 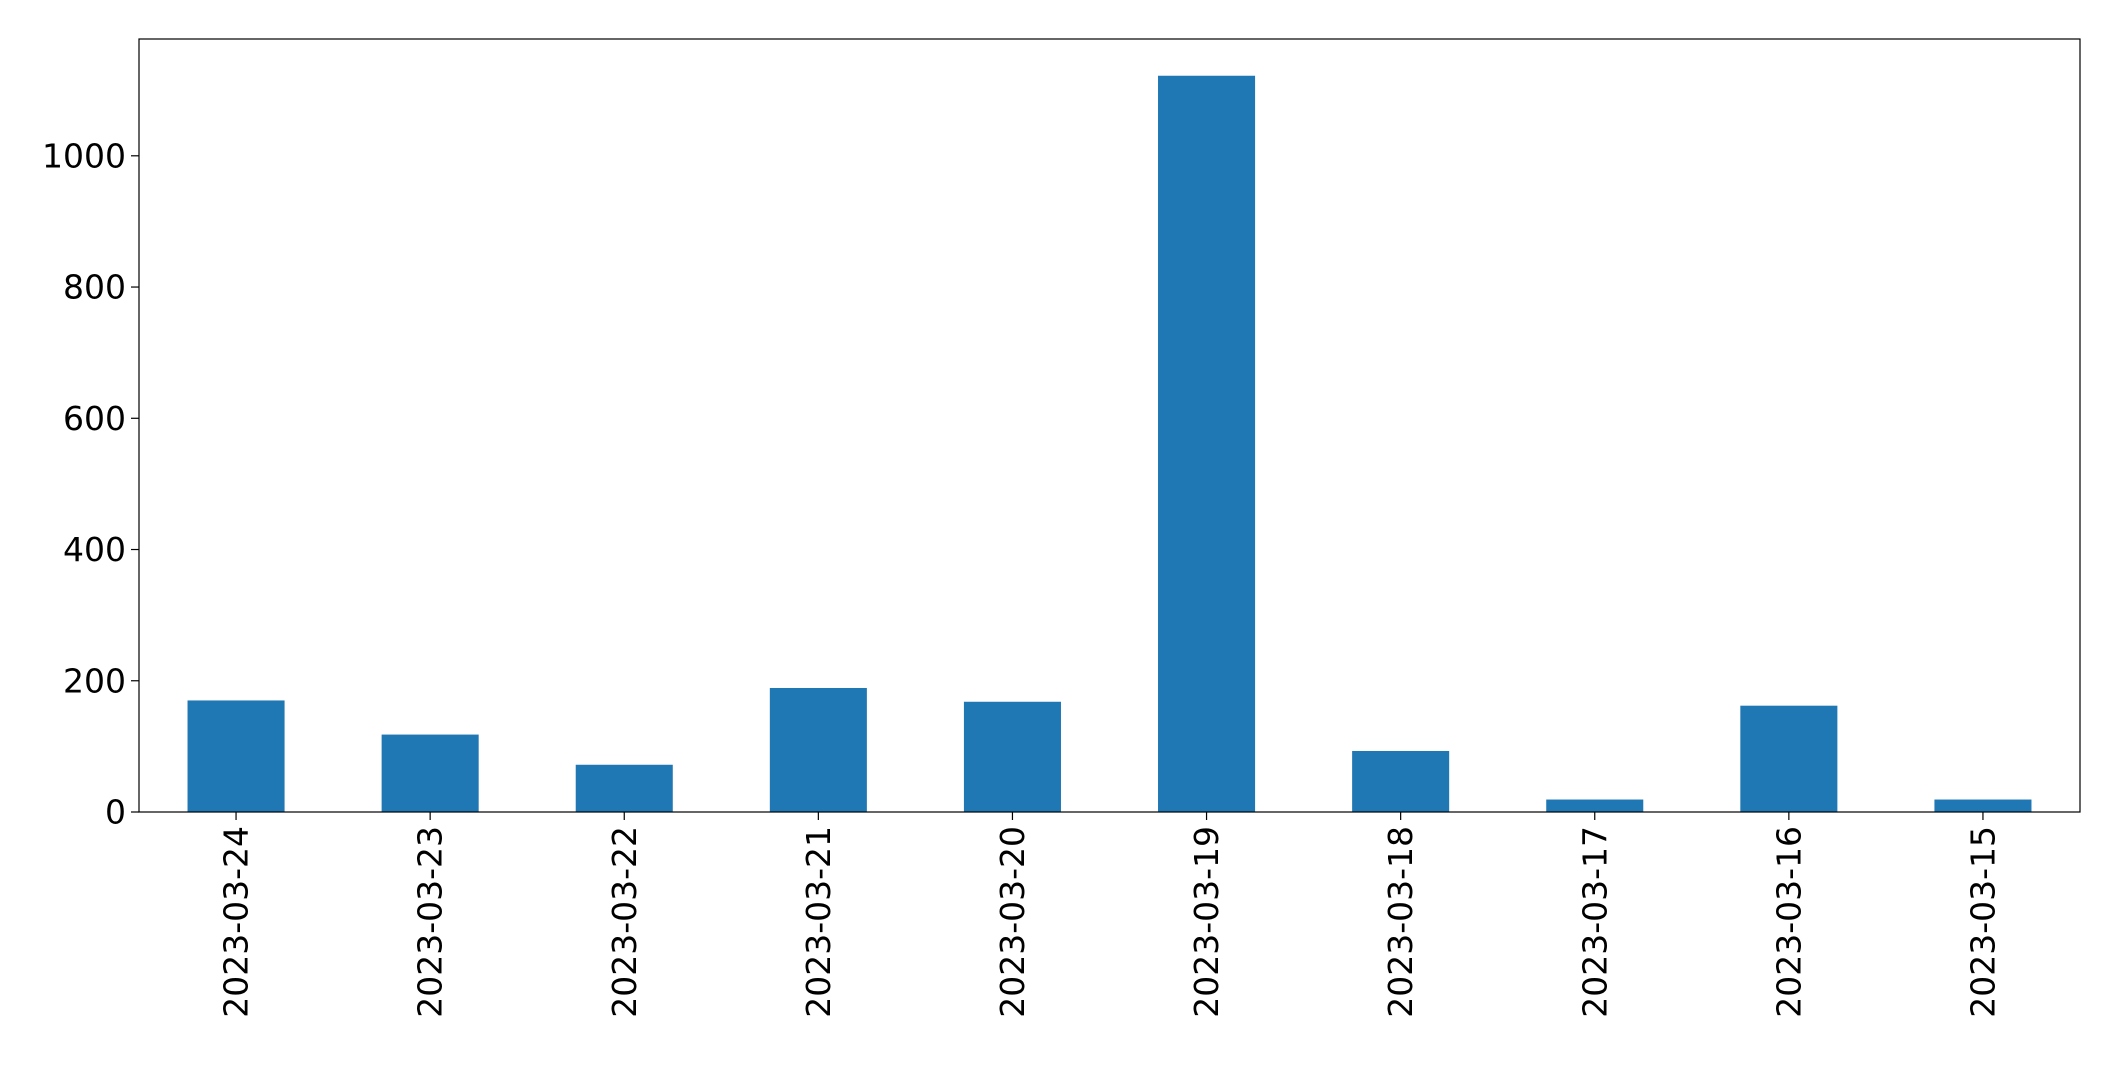 What do you see at coordinates (1594, 922) in the screenshot?
I see `x-tick-label: 2023-03-17` at bounding box center [1594, 922].